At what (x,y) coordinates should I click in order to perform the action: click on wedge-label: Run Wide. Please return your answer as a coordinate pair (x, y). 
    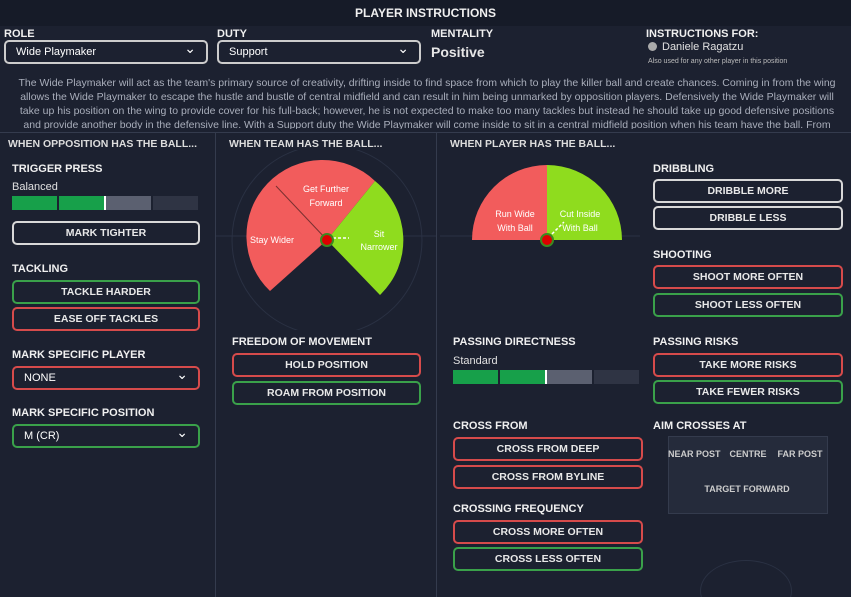
    Looking at the image, I should click on (515, 214).